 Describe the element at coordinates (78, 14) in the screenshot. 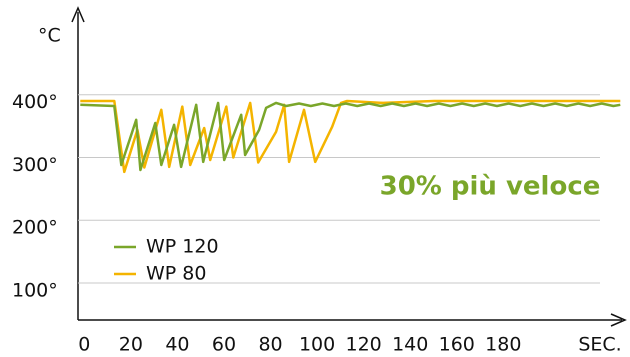

I see `y-axis-arrow` at that location.